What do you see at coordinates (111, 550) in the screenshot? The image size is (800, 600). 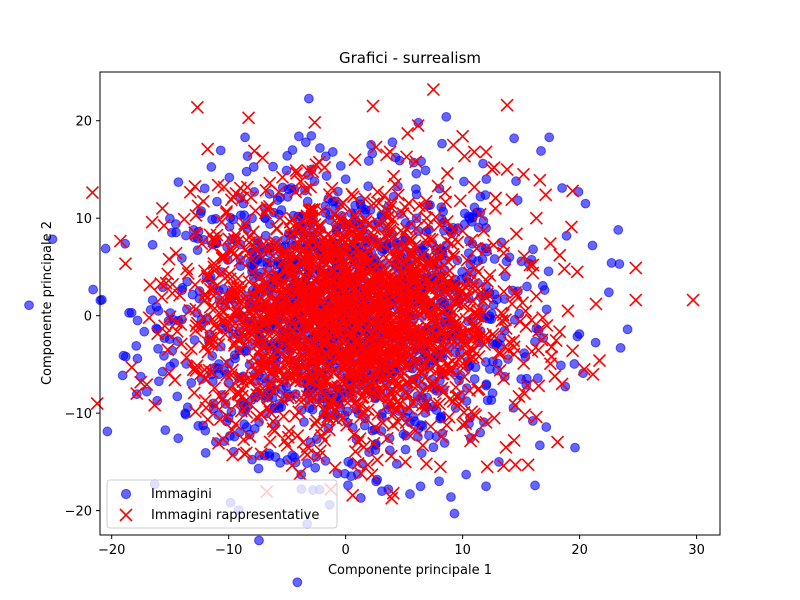 I see `x-tick-label: −20` at bounding box center [111, 550].